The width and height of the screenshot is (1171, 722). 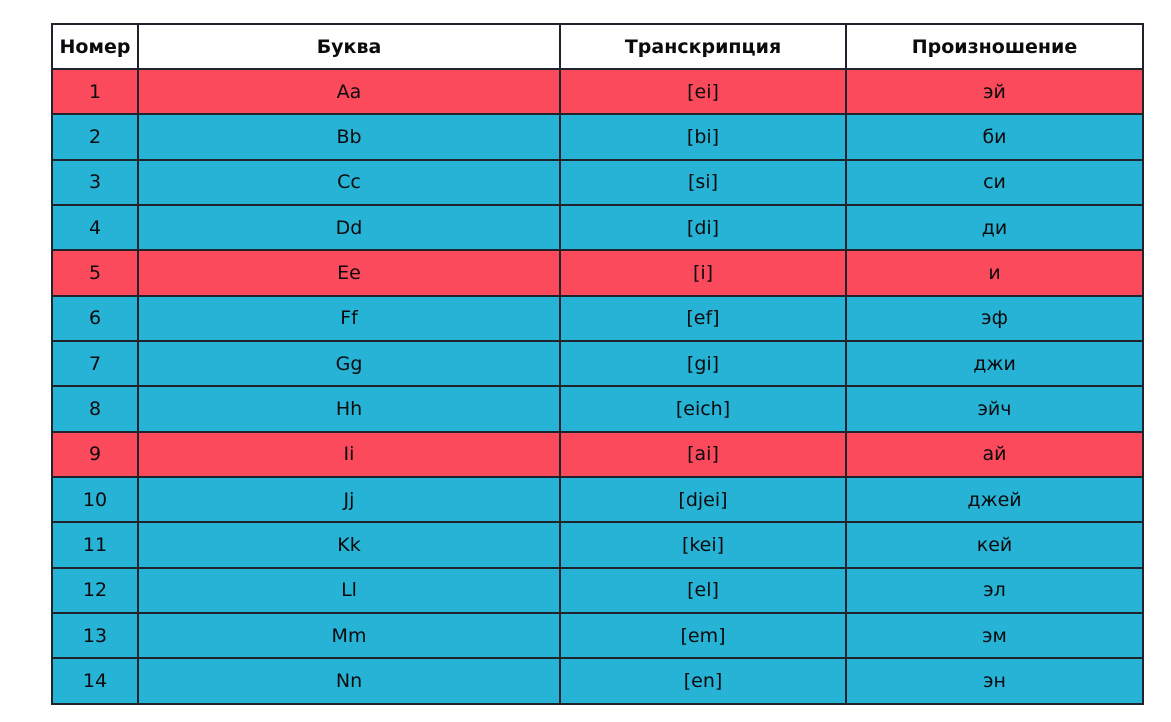 What do you see at coordinates (95, 273) in the screenshot?
I see `number-cell: 5` at bounding box center [95, 273].